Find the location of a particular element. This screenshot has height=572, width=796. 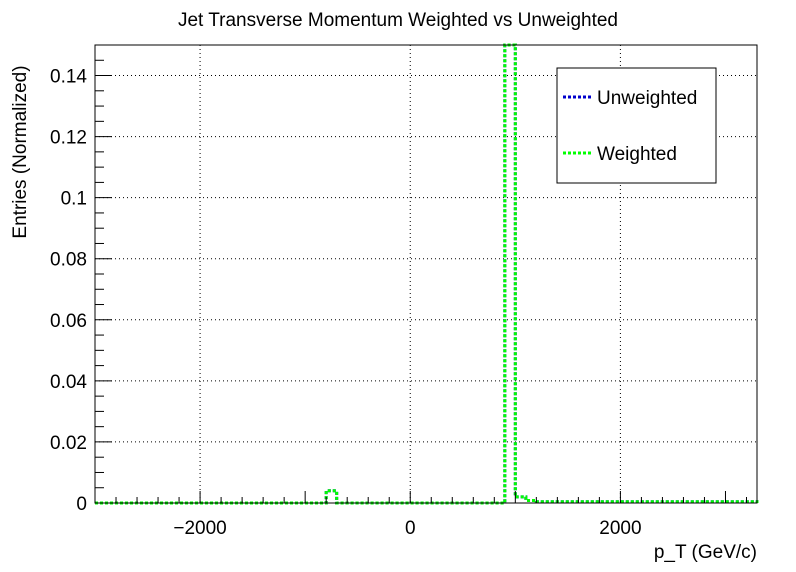

x-tick-label: −2000 is located at coordinates (199, 528).